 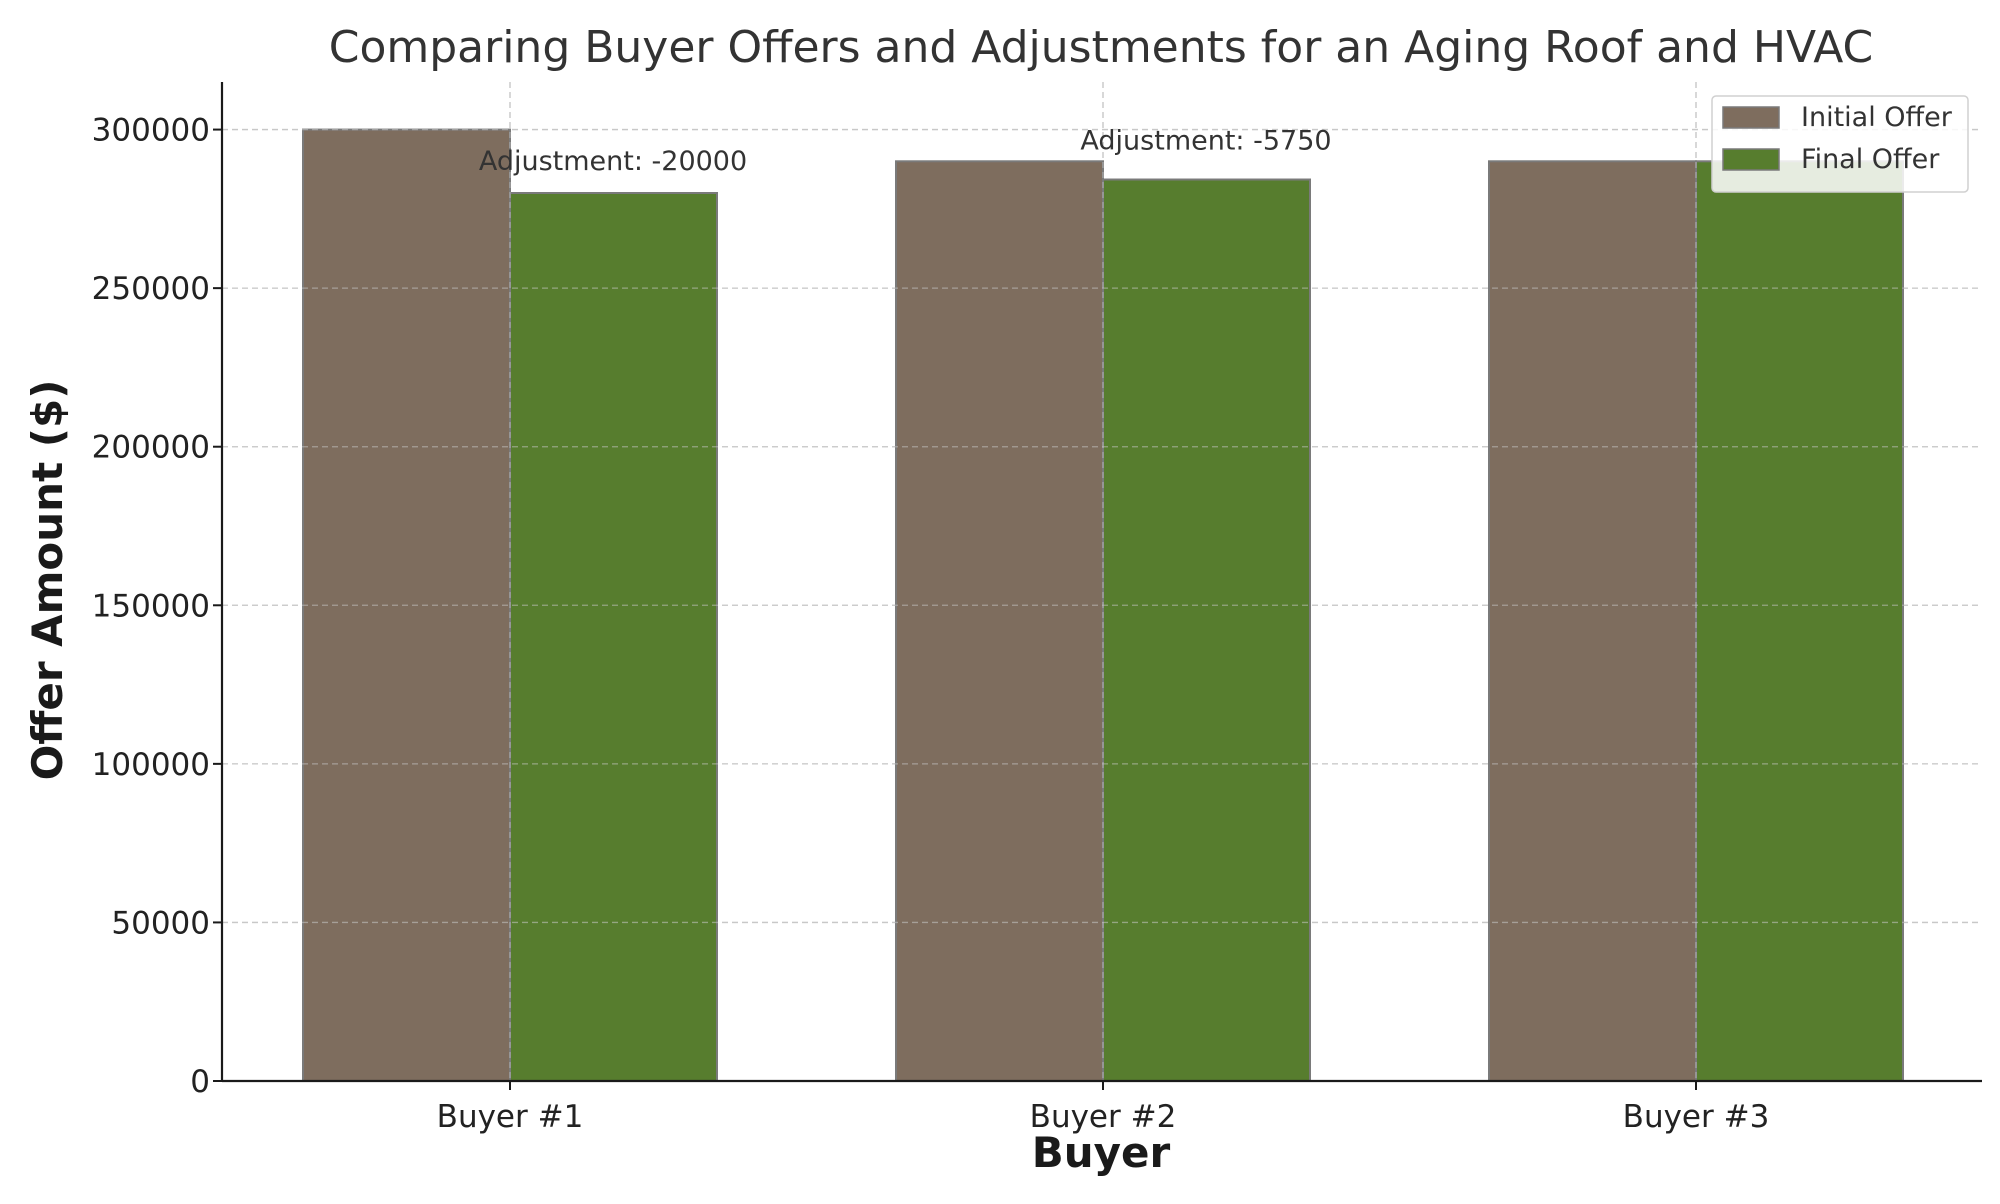 I want to click on x-tick-label: Buyer #1, so click(x=510, y=1117).